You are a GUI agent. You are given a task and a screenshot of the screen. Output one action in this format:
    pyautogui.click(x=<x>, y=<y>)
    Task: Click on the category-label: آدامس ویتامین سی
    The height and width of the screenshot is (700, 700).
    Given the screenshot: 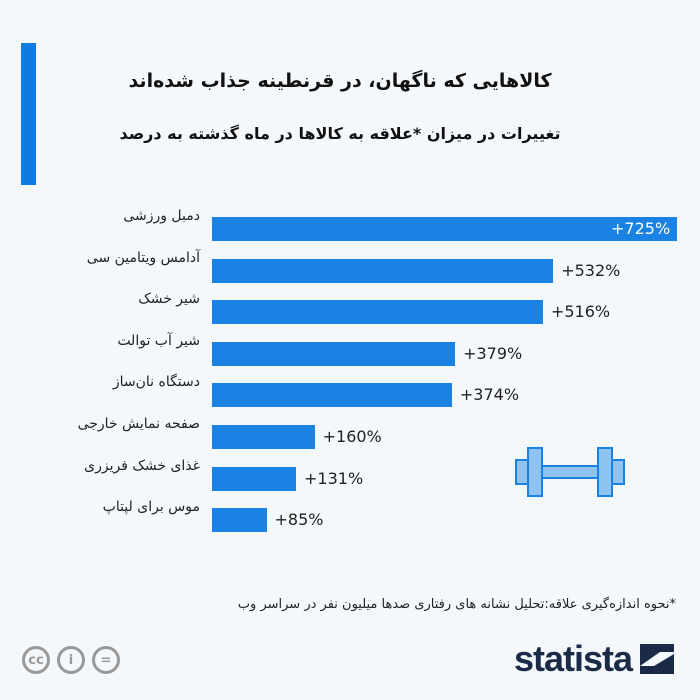 What is the action you would take?
    pyautogui.click(x=143, y=257)
    